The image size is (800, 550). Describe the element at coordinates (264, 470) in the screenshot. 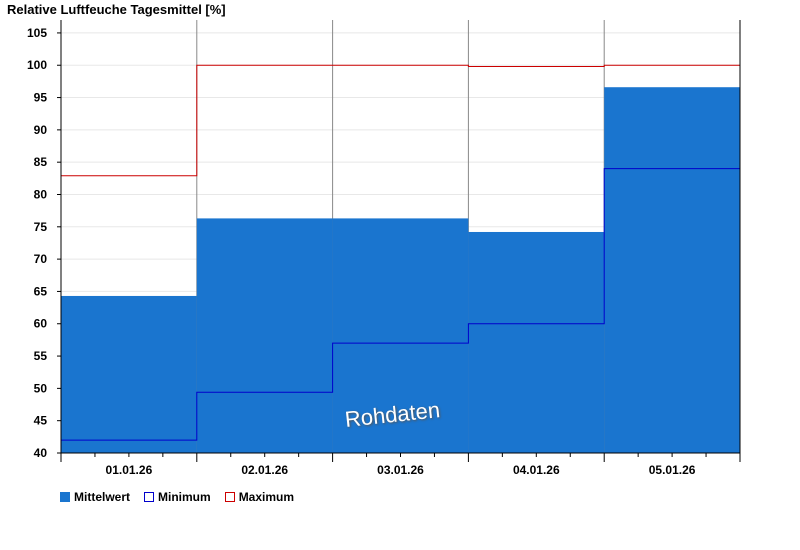

I see `x-tick-label: 02.01.26` at that location.